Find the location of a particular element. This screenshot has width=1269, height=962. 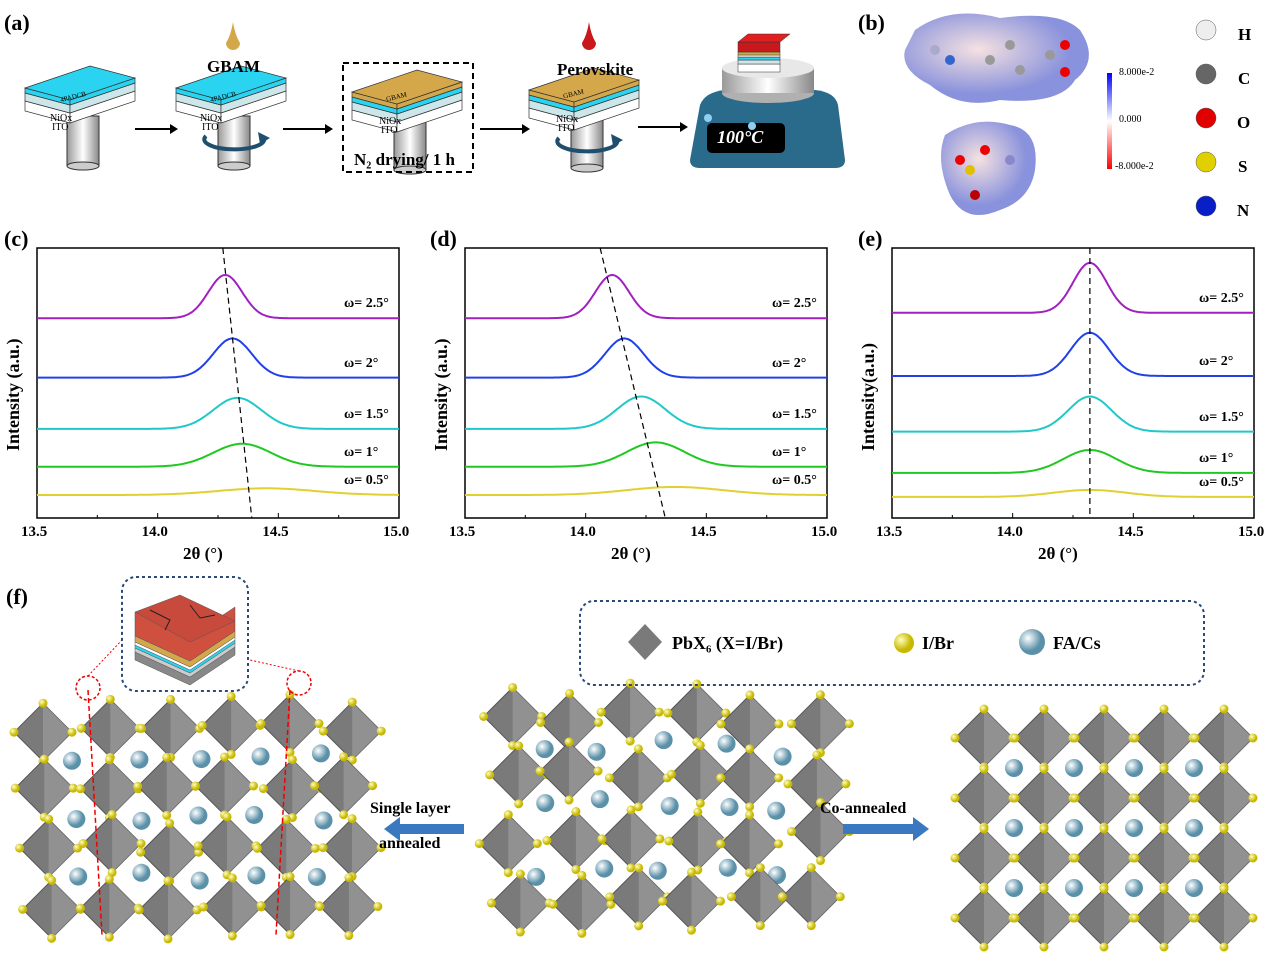

legend-o: O is located at coordinates (1244, 122).